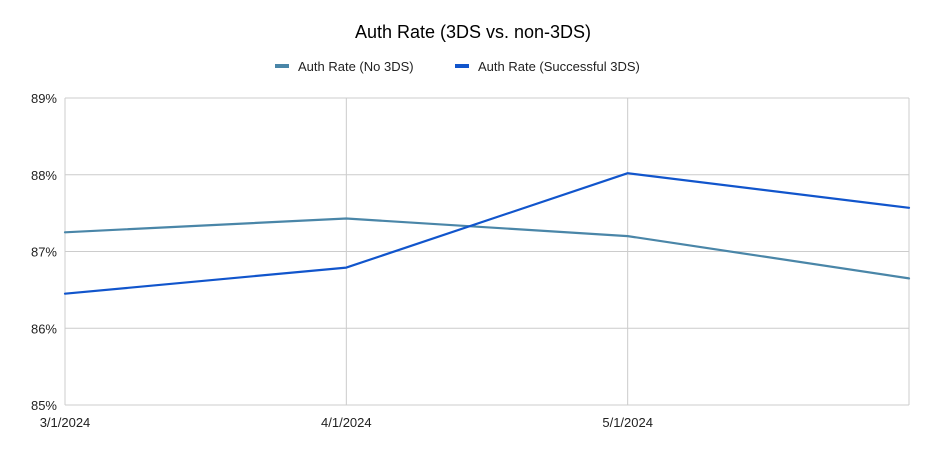 This screenshot has width=946, height=460. I want to click on y-tick-label: 86%, so click(44, 328).